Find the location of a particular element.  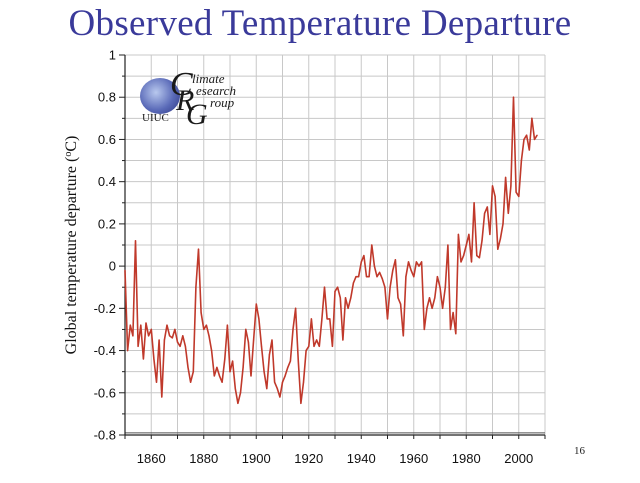

x-tick-label: 1880 is located at coordinates (203, 458).